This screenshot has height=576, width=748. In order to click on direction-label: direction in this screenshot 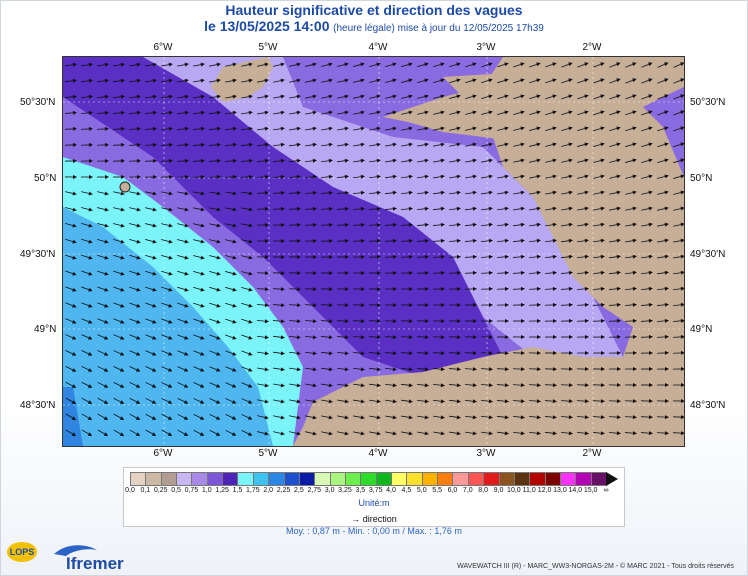, I will do `click(379, 519)`.